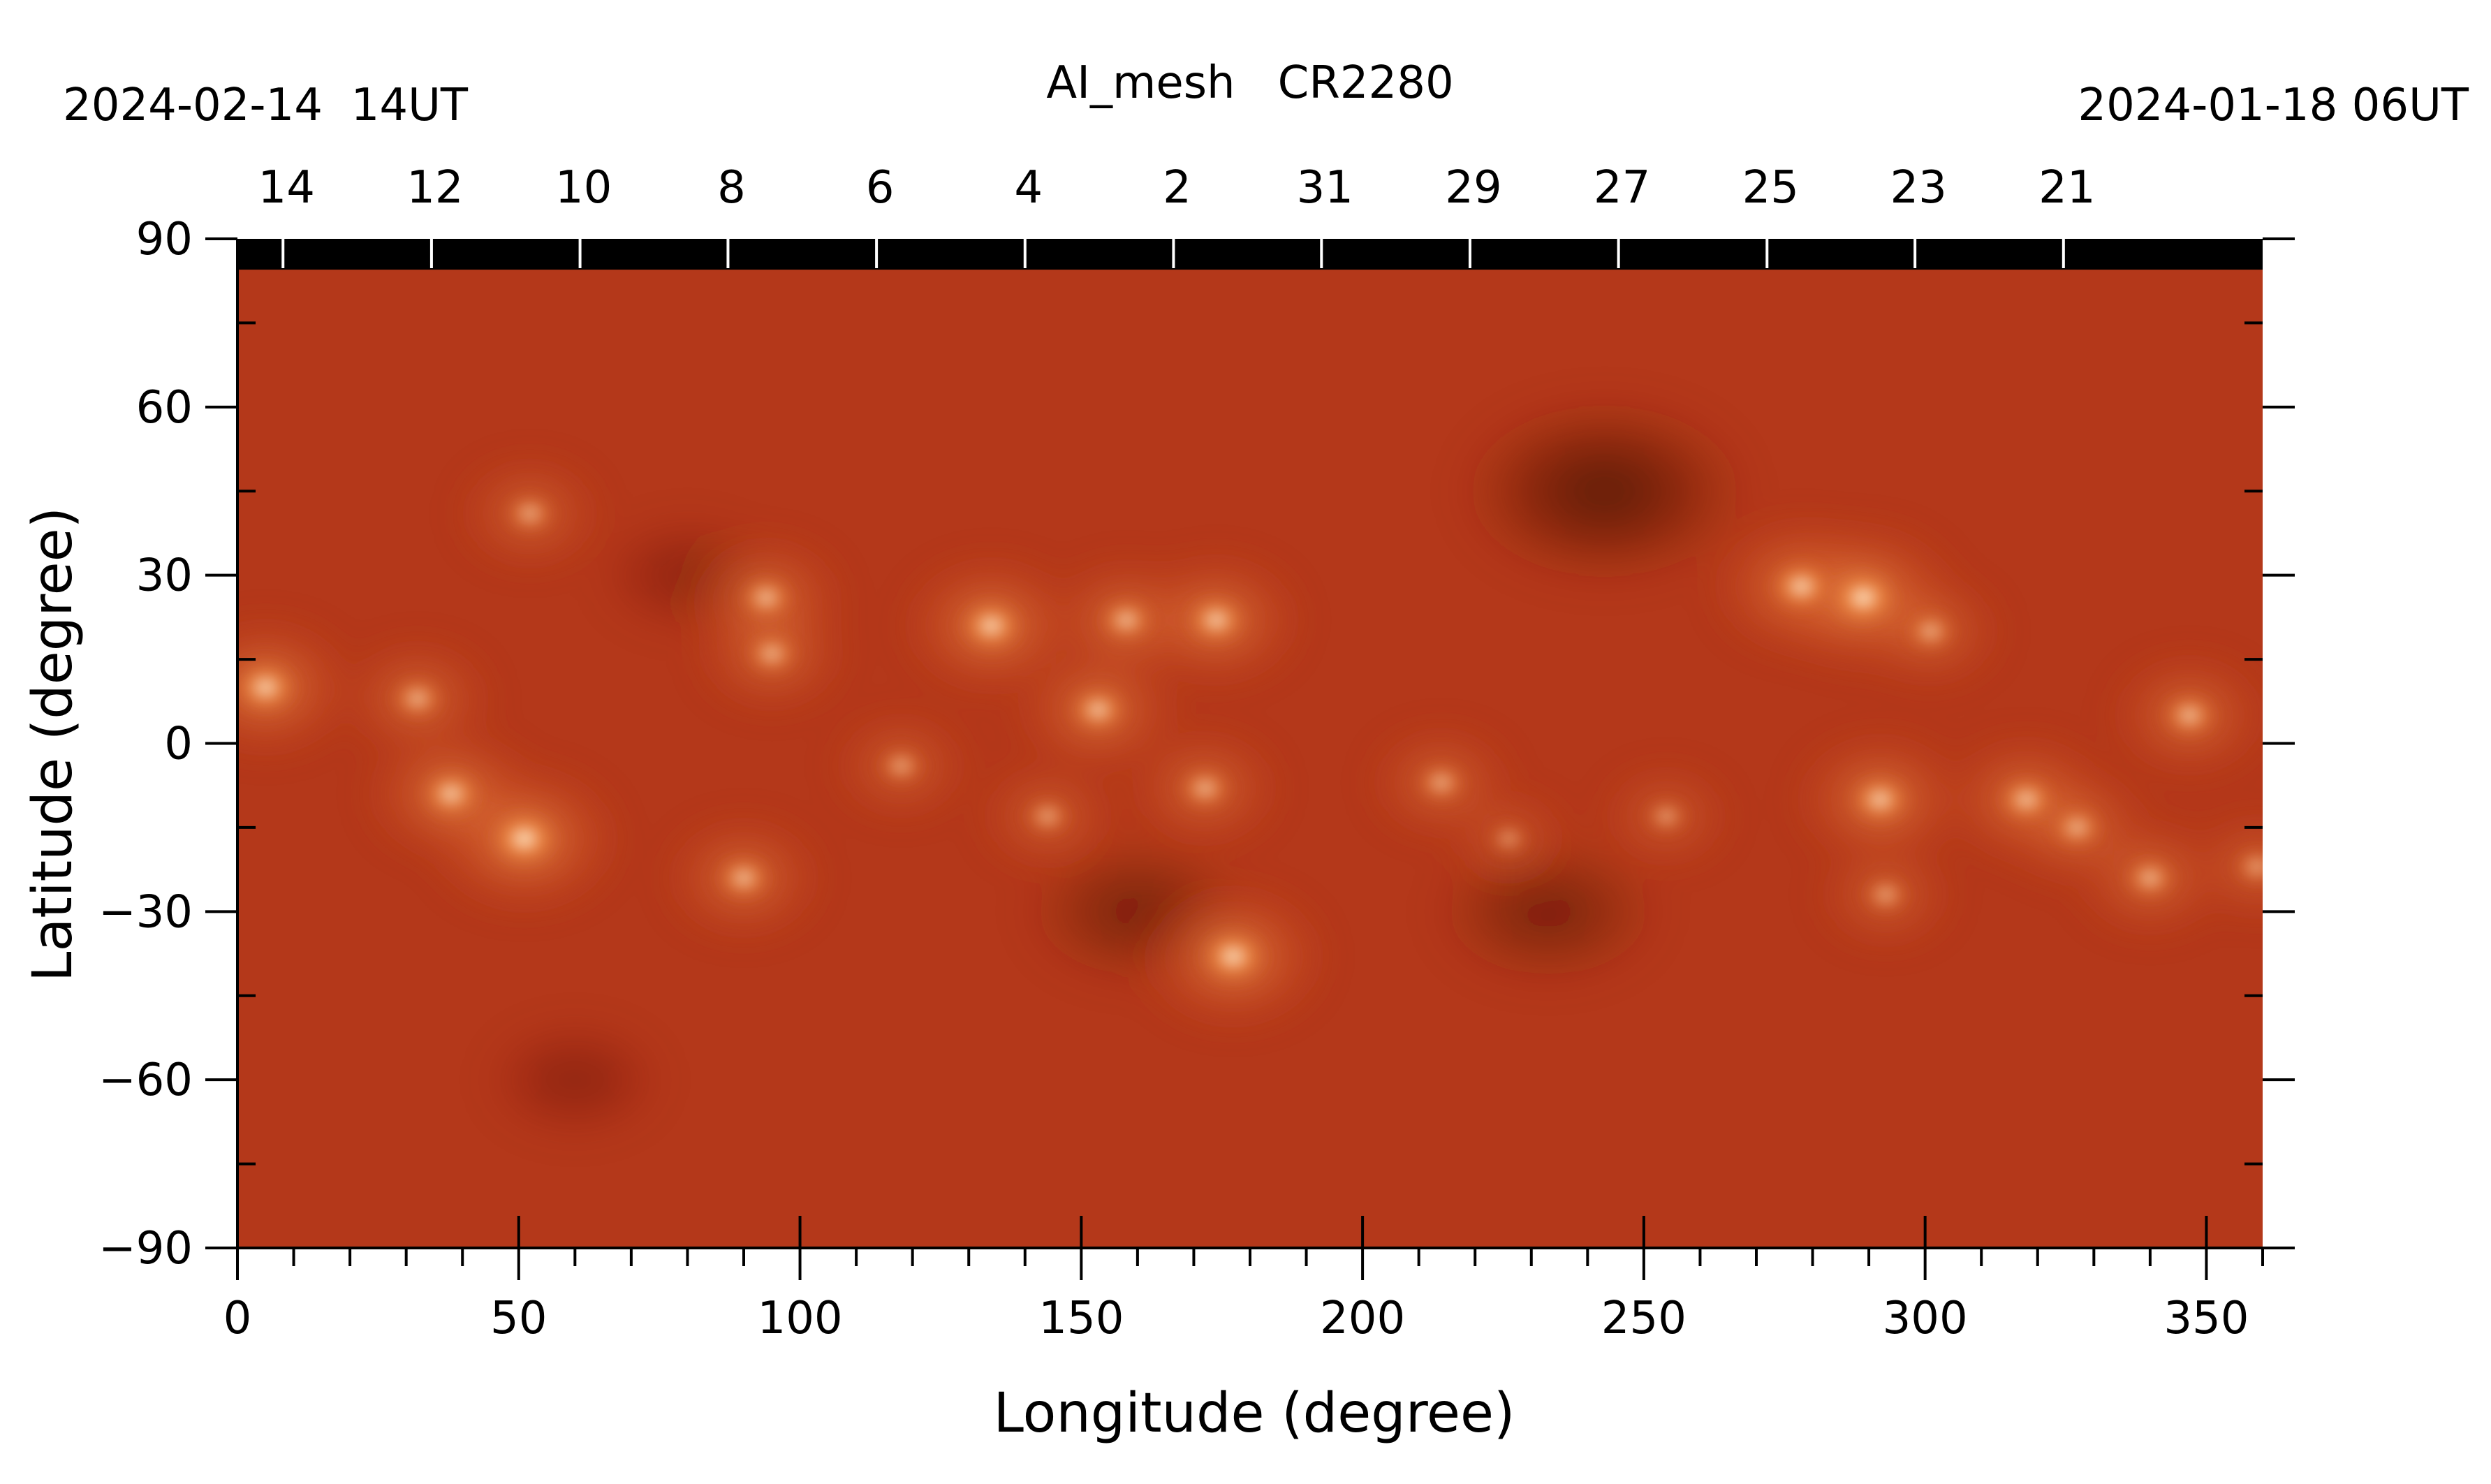 This screenshot has height=1484, width=2491. I want to click on active-region-halo, so click(2225, 866).